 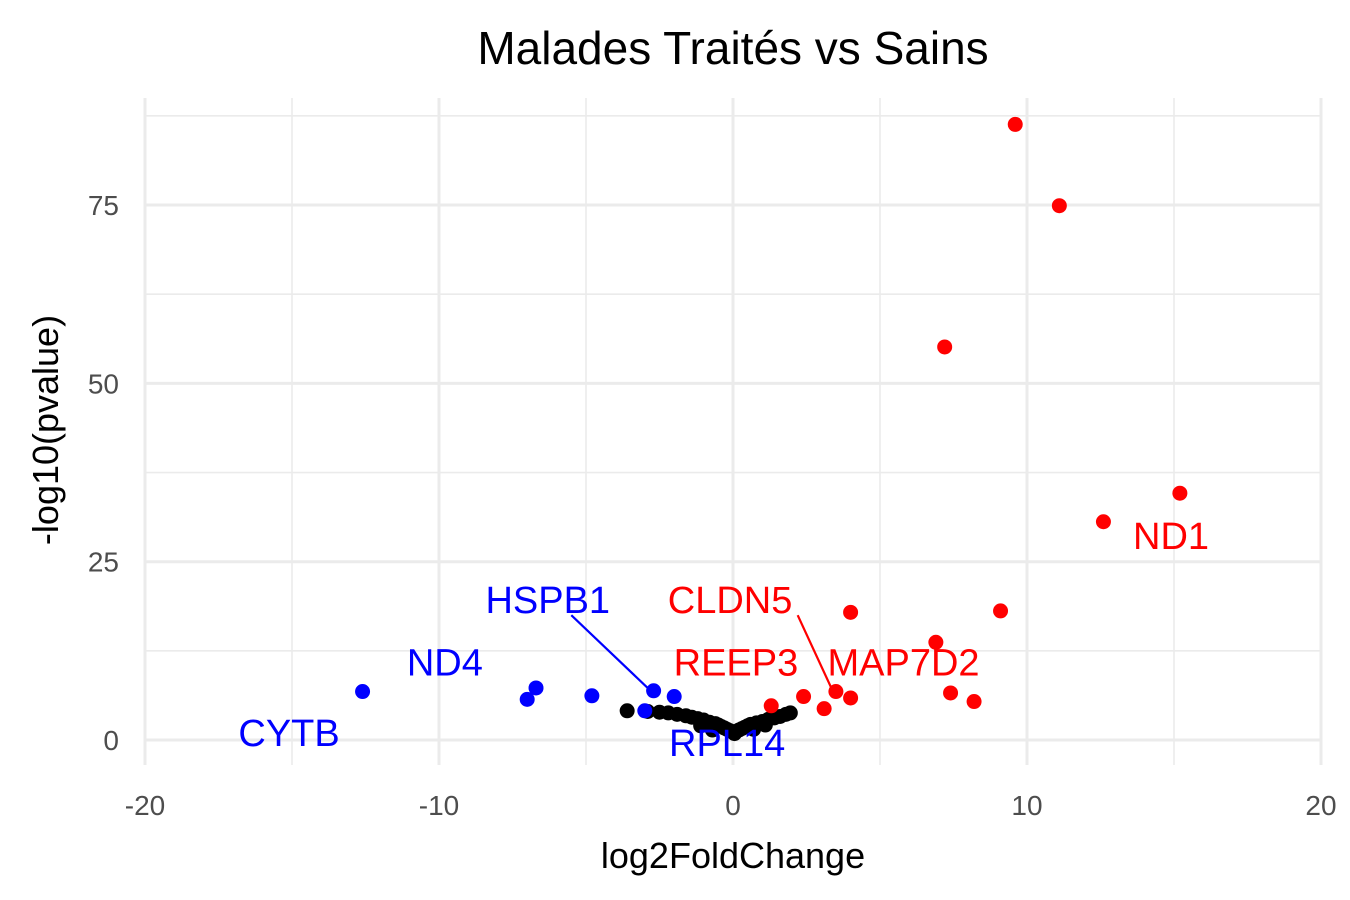 I want to click on y-tick-label: 25, so click(x=103, y=562).